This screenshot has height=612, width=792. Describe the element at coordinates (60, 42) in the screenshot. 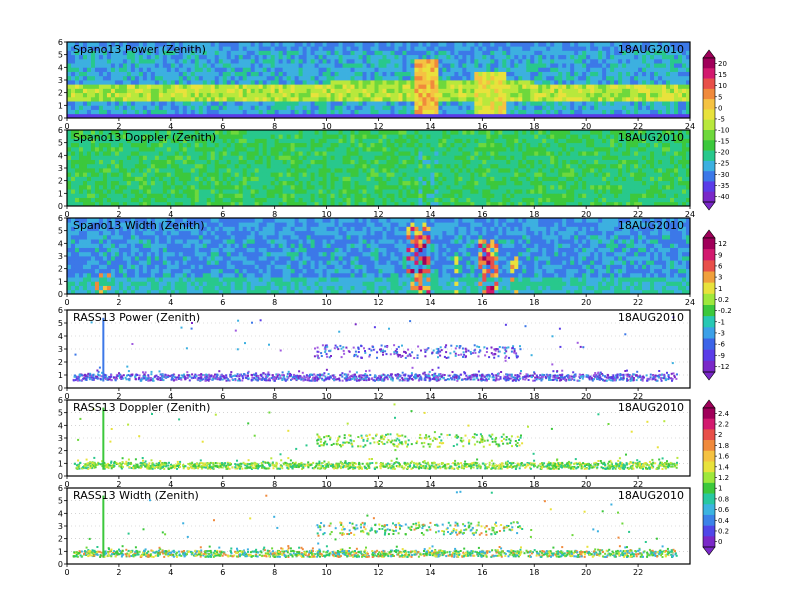

I see `y-tick-label: 6` at that location.